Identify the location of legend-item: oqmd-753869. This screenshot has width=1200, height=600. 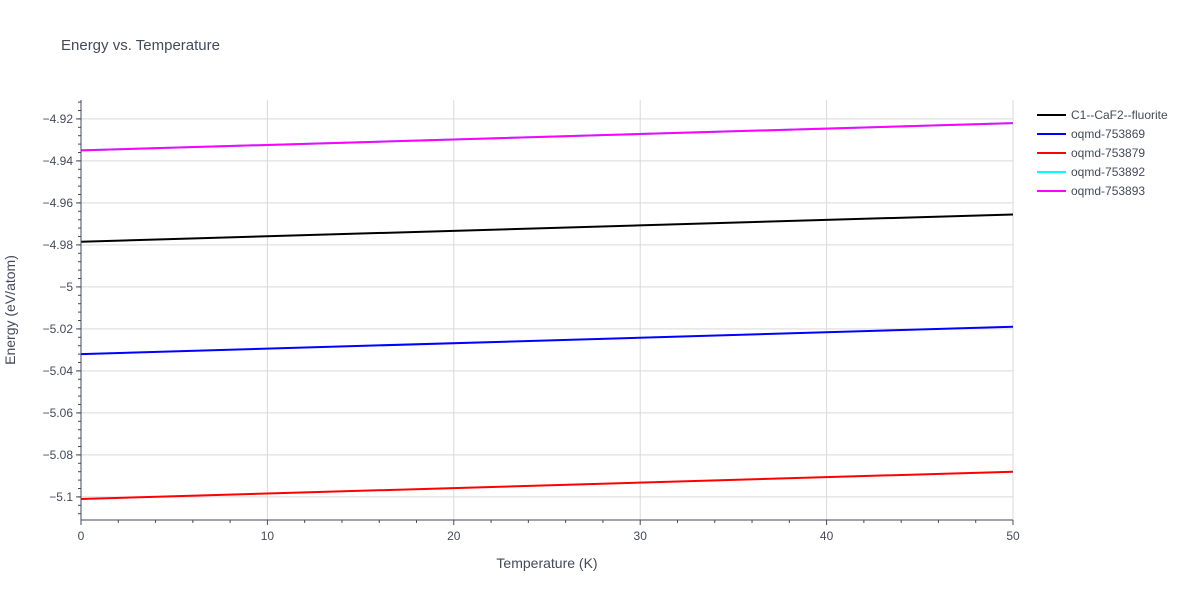
(1091, 134).